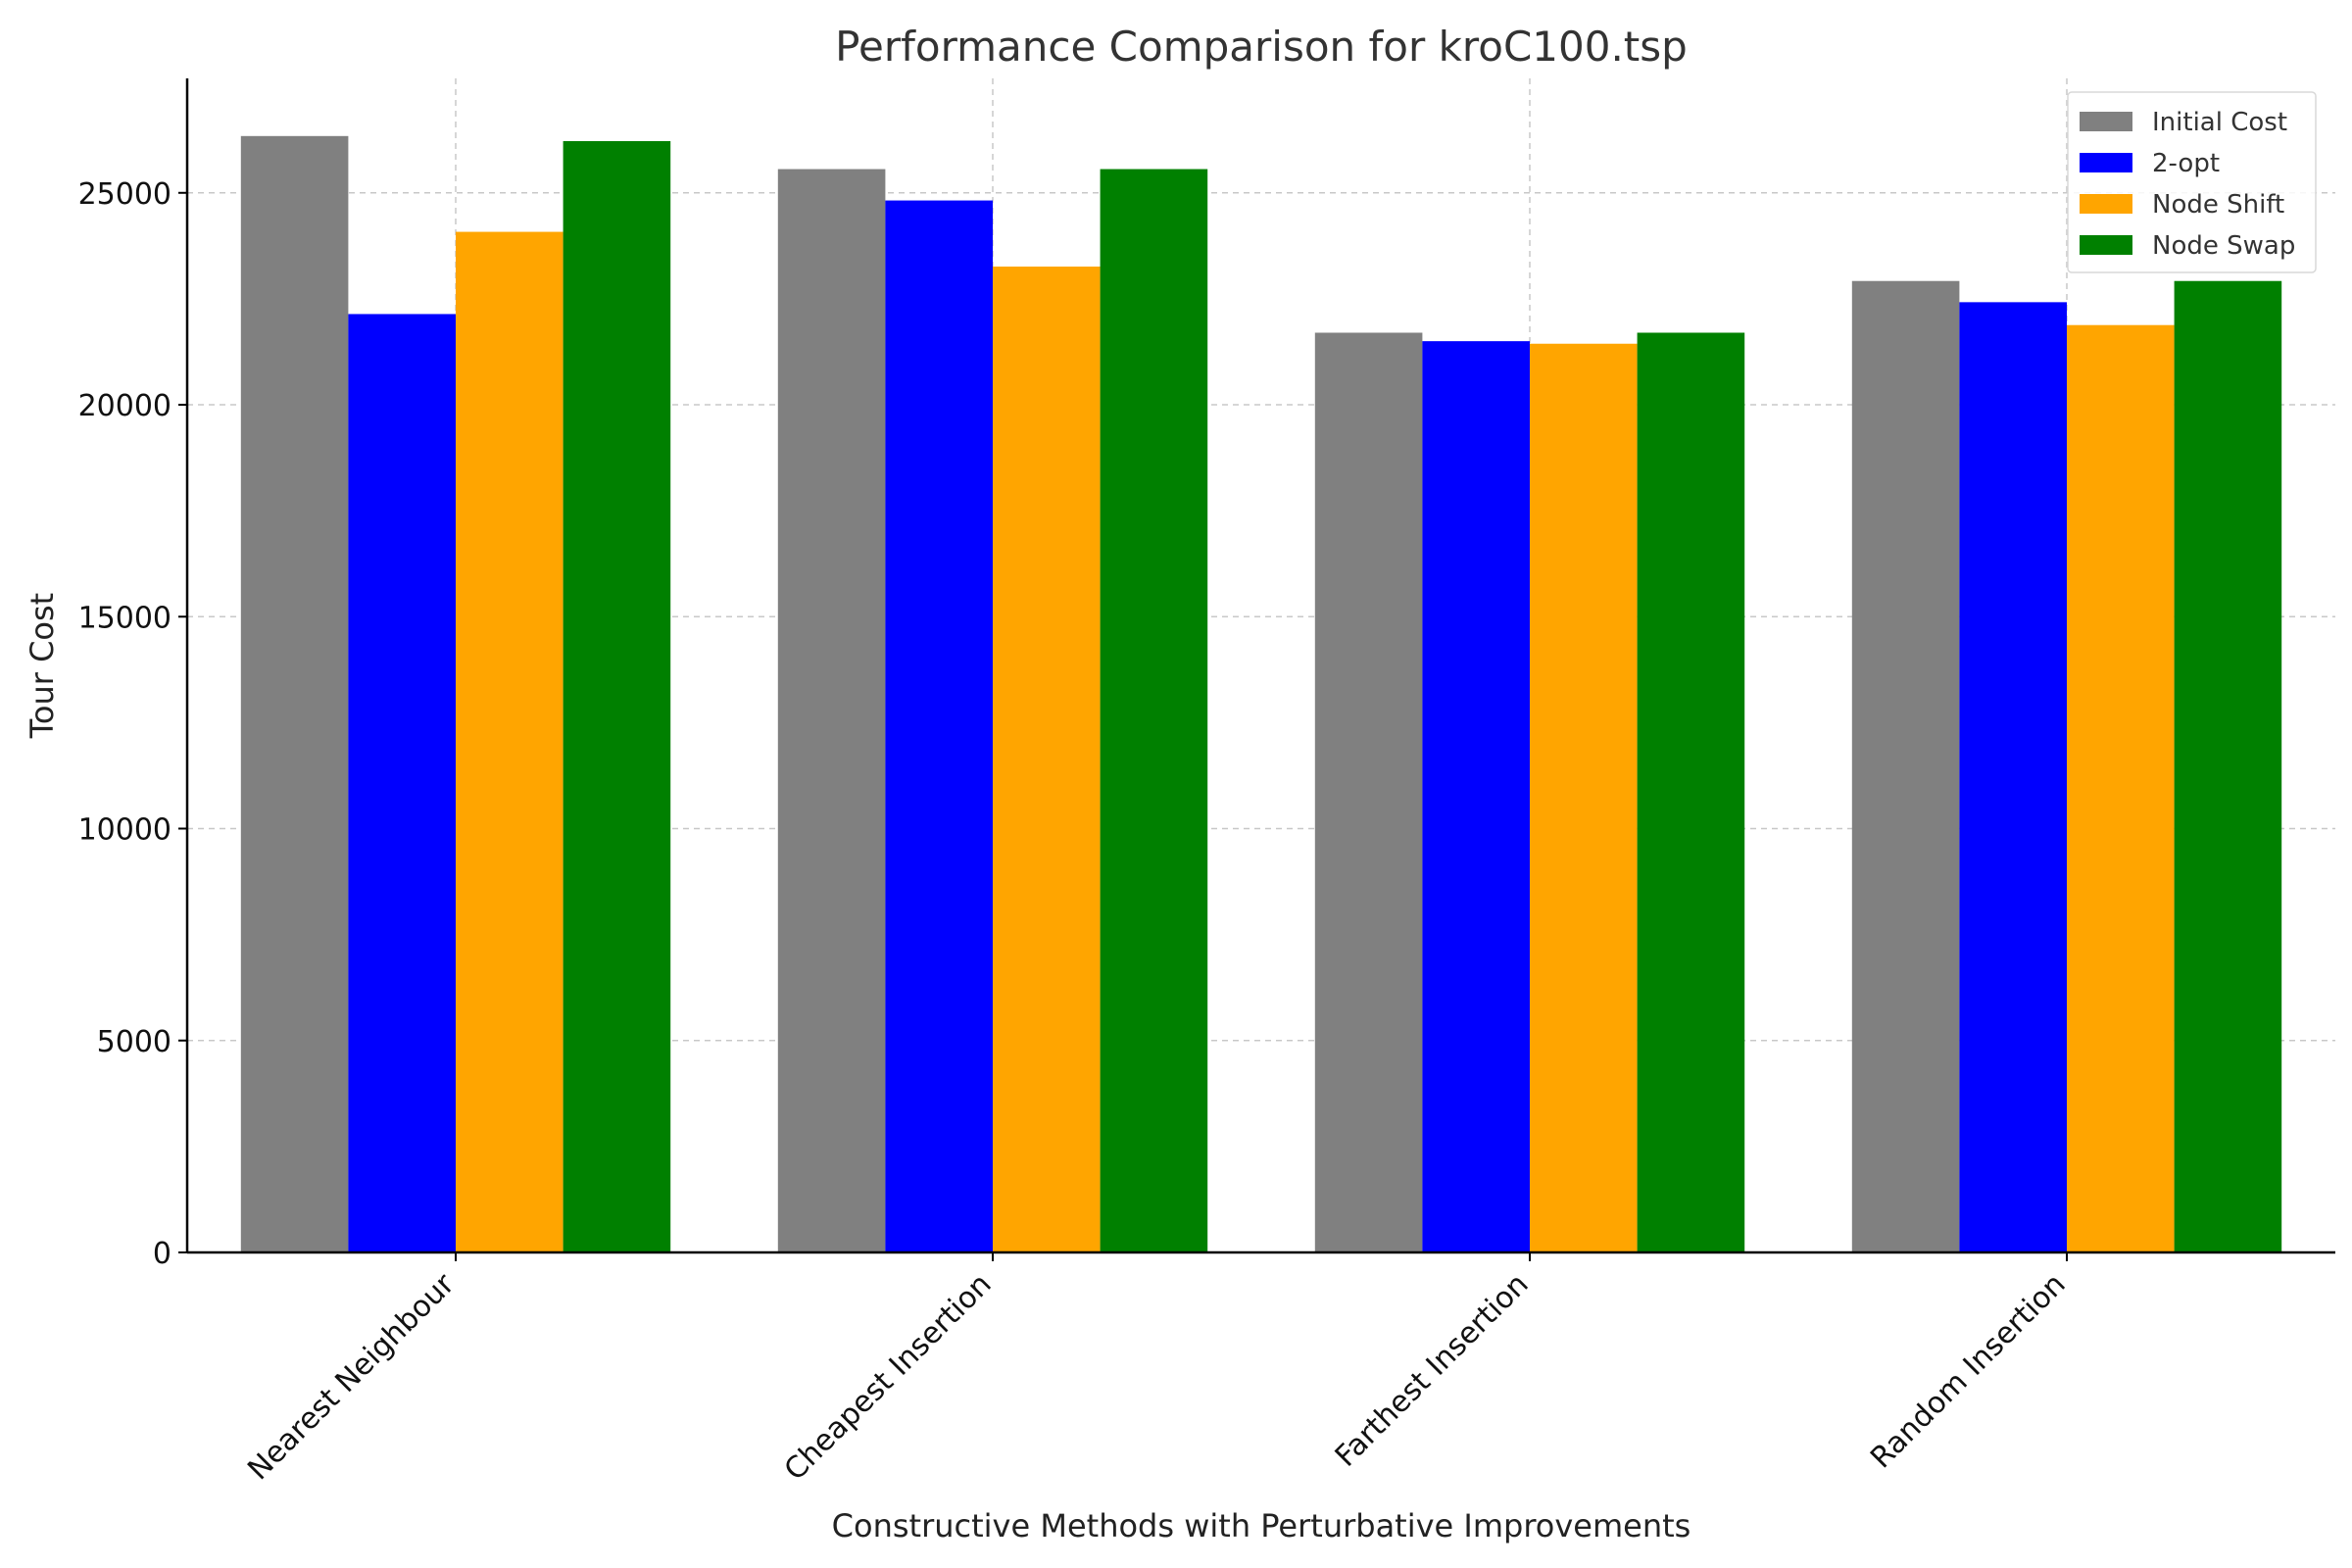 This screenshot has height=1568, width=2352. What do you see at coordinates (125, 194) in the screenshot?
I see `y-tick-label: 25000` at bounding box center [125, 194].